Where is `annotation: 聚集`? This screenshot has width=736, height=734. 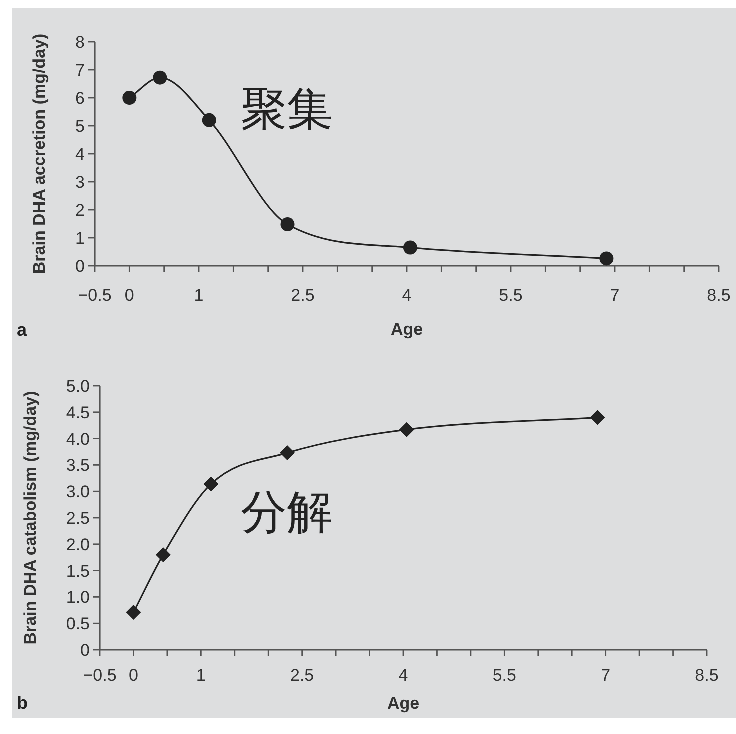 annotation: 聚集 is located at coordinates (287, 109).